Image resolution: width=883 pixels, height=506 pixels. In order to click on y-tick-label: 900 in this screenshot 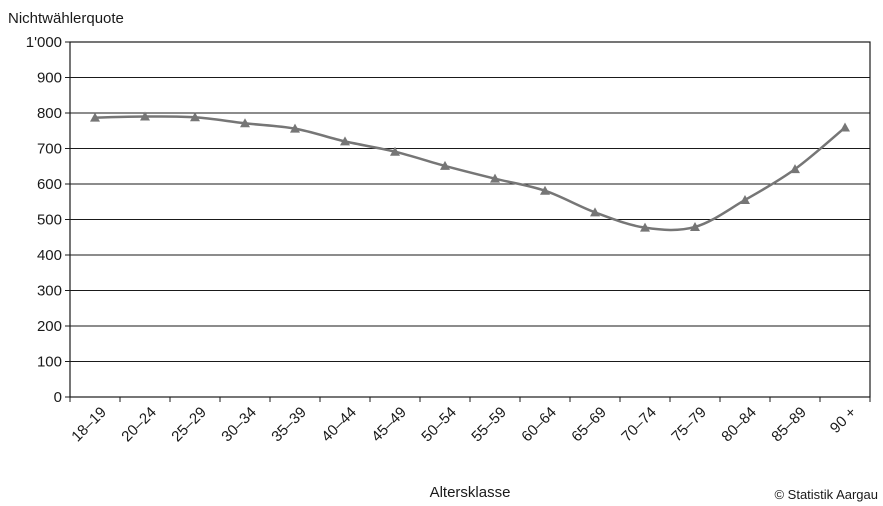, I will do `click(49, 78)`.